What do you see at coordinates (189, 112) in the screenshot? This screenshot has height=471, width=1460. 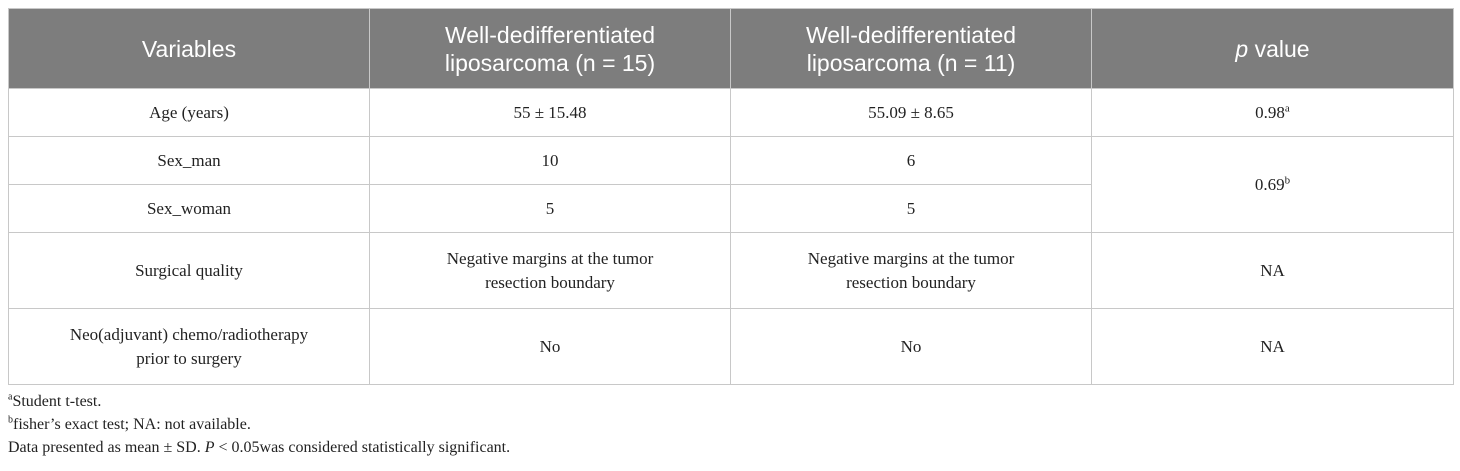 I see `variable-cell: Age (years)` at bounding box center [189, 112].